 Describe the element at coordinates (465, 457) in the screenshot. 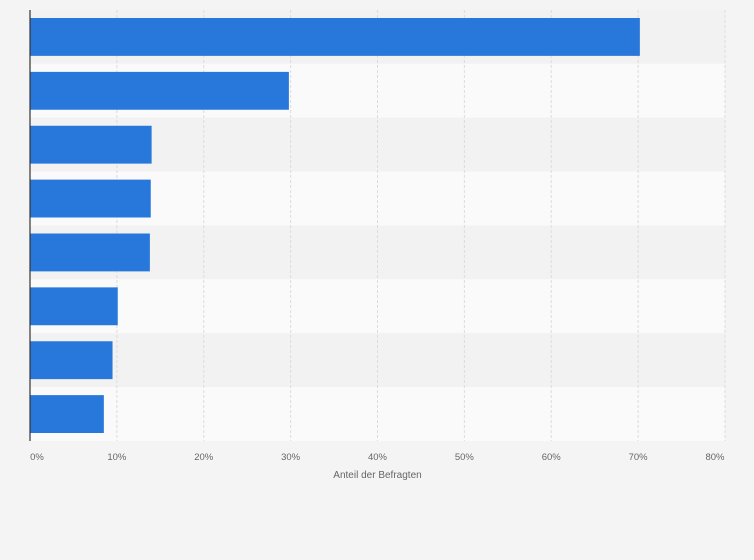

I see `x-tick-label: 50%` at that location.